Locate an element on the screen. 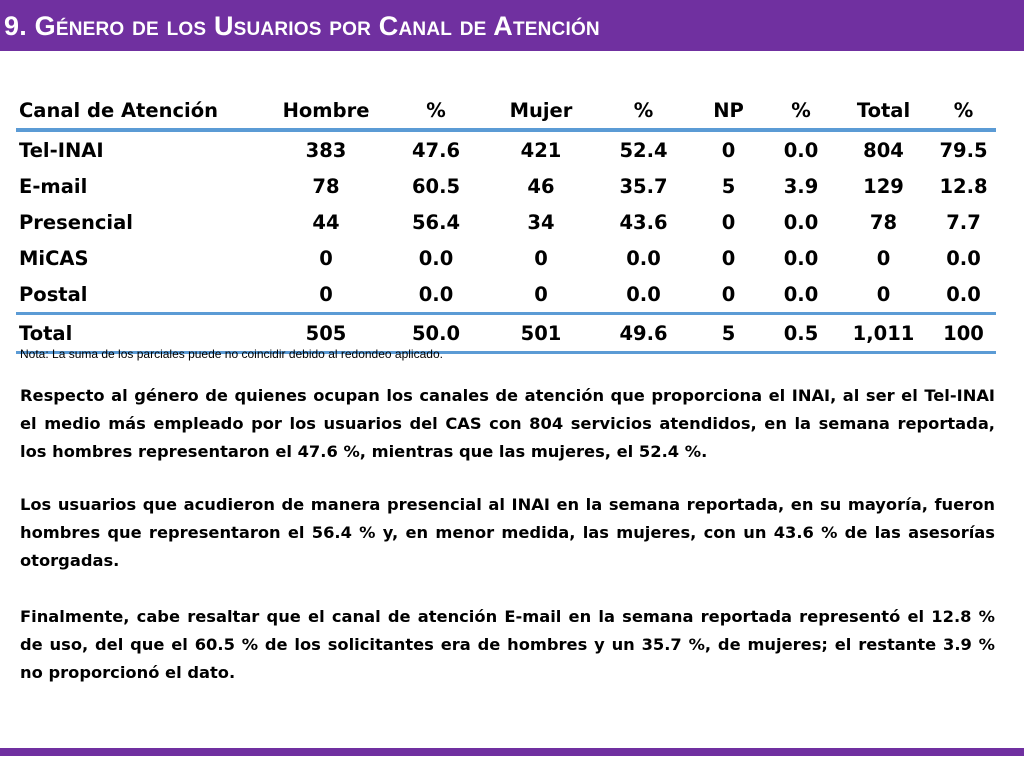 The width and height of the screenshot is (1024, 768). total-cell: 50.0 is located at coordinates (436, 333).